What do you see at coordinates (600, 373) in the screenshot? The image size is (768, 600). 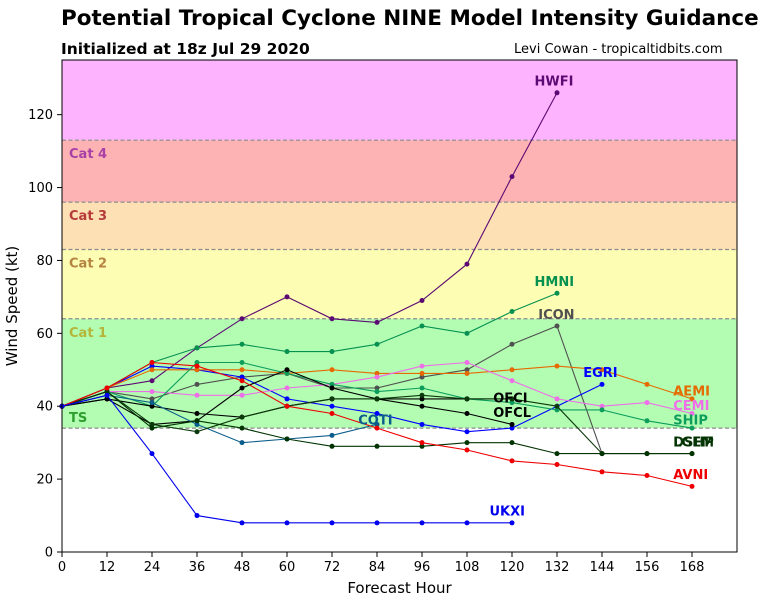 I see `label-egri: EGRI` at bounding box center [600, 373].